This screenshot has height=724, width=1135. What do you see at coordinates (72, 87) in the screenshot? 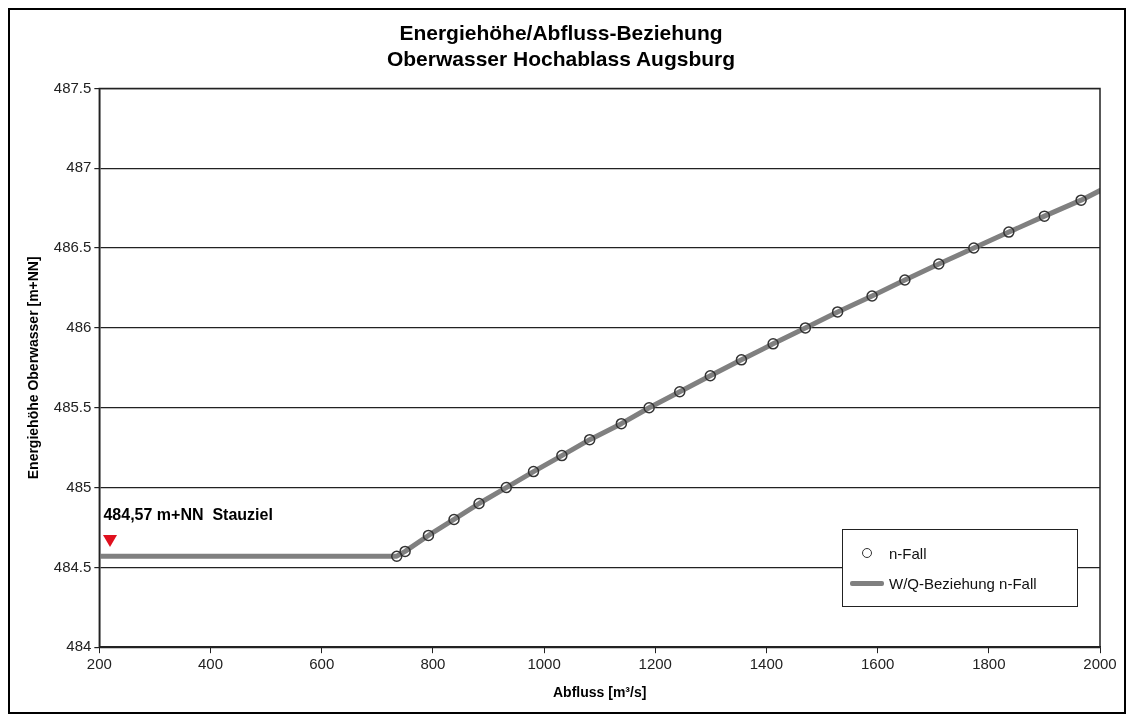
I see `y-tick-label: 487.5` at bounding box center [72, 87].